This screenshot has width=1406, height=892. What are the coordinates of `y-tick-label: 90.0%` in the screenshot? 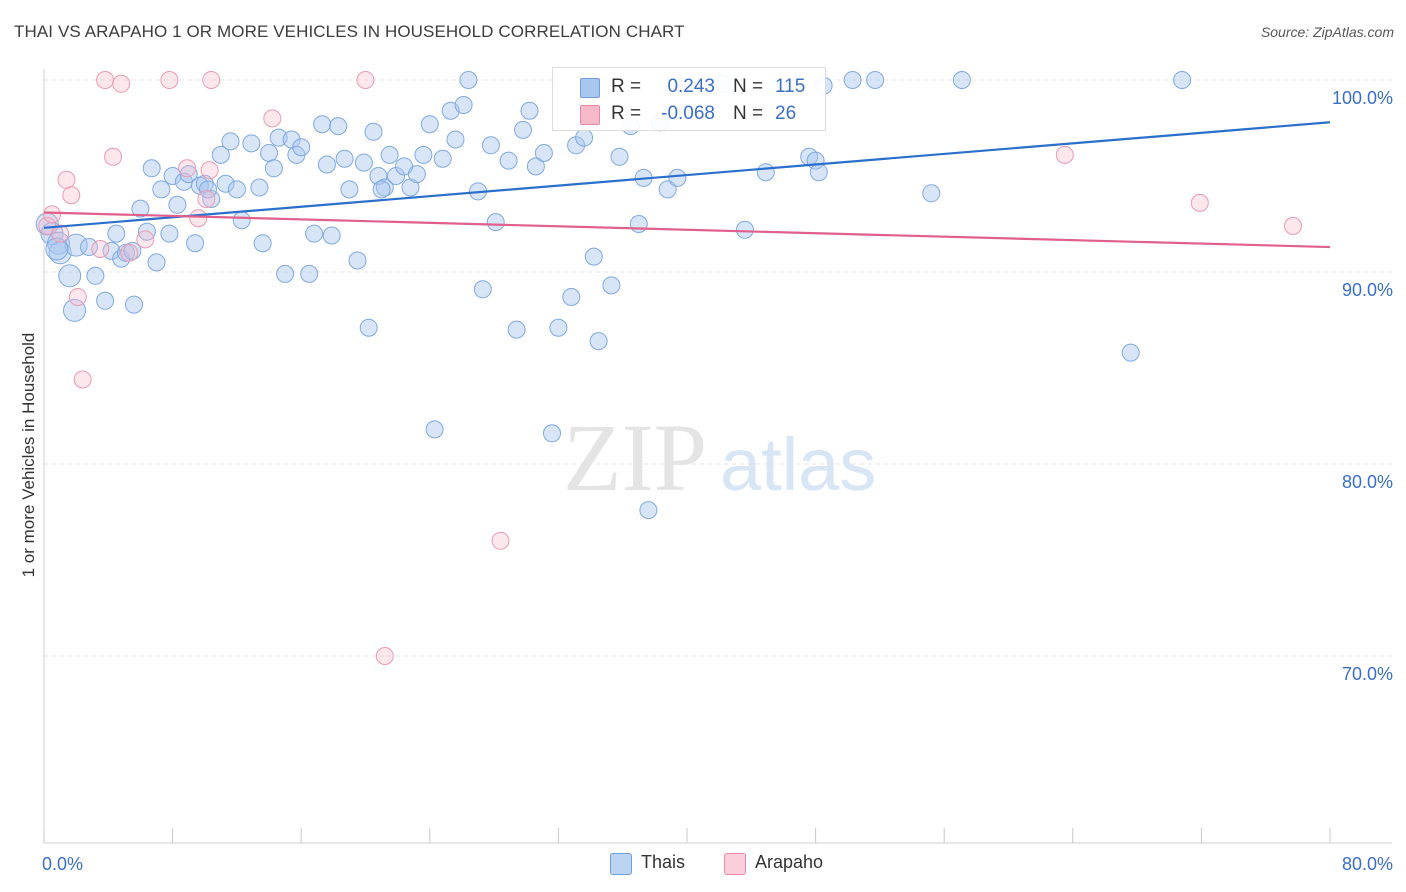 It's located at (1367, 290).